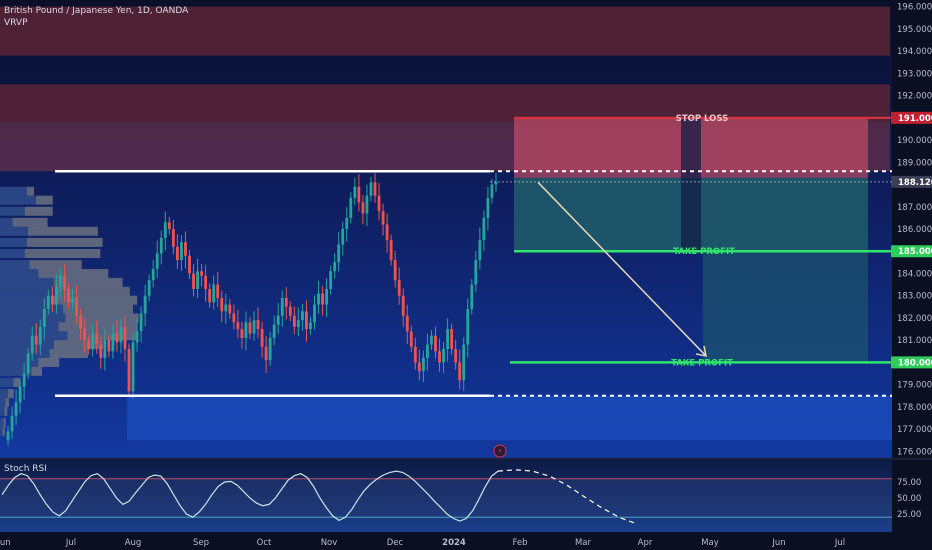 The height and width of the screenshot is (550, 932). Describe the element at coordinates (911, 117) in the screenshot. I see `price-label-stop` at that location.